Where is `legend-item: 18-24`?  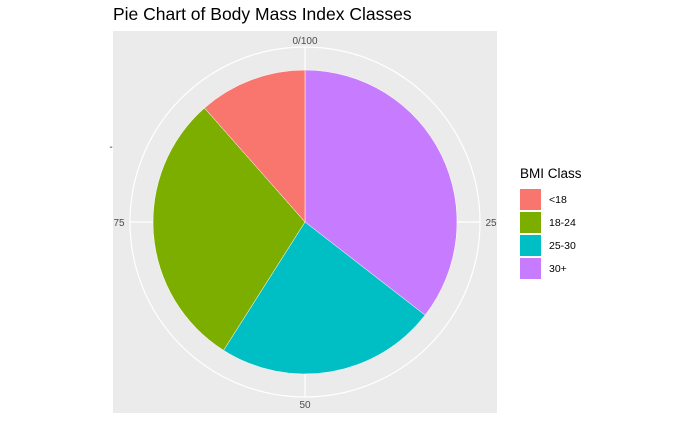 legend-item: 18-24 is located at coordinates (551, 222).